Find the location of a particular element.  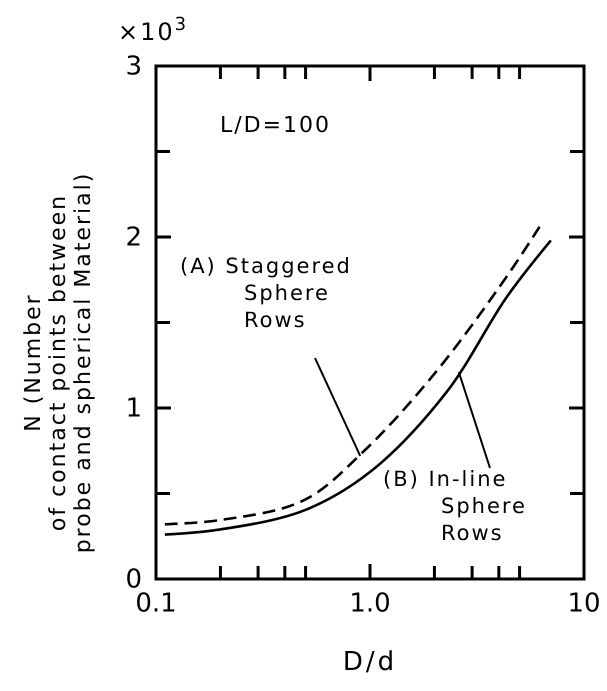

y-tick-label: 3 is located at coordinates (133, 66).